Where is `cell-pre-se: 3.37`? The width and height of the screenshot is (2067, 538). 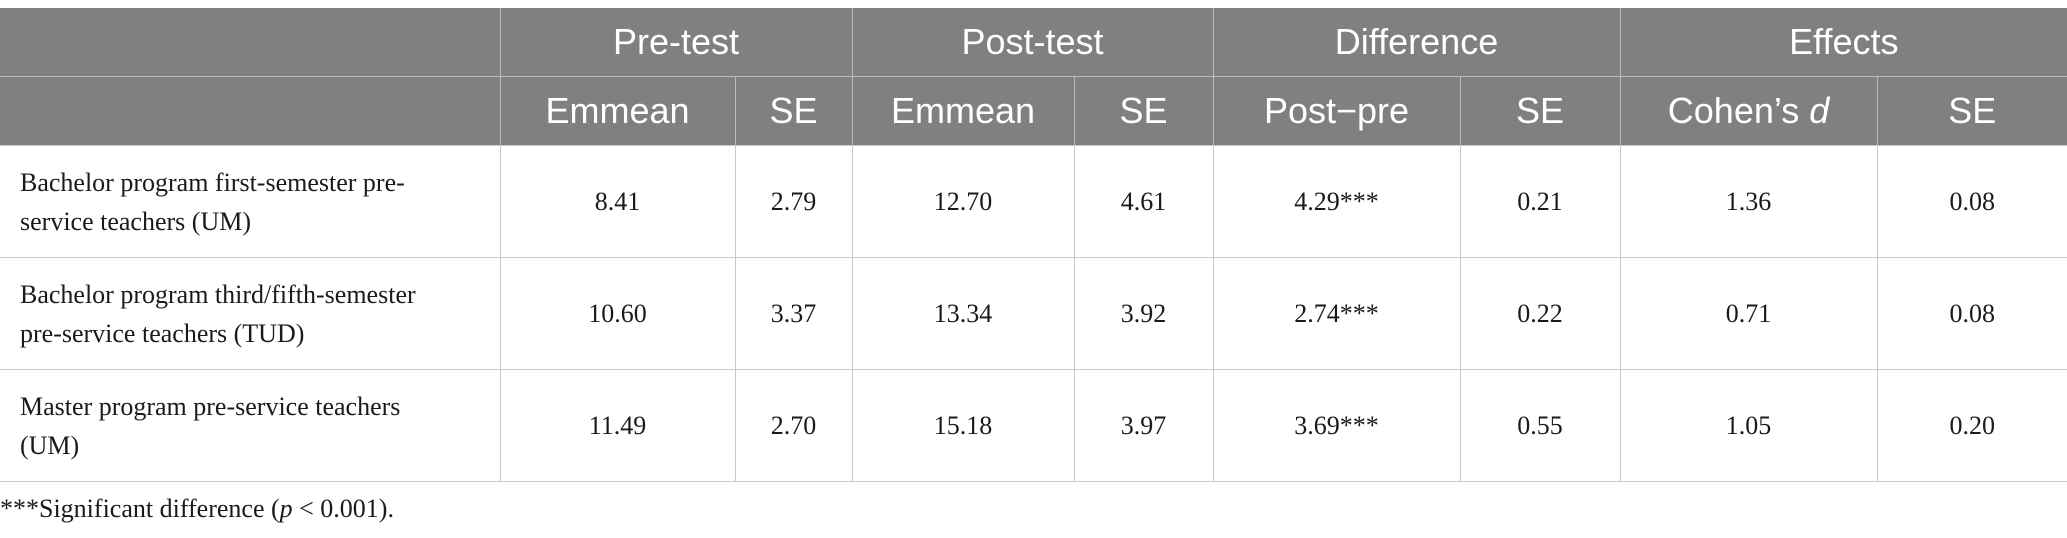
cell-pre-se: 3.37 is located at coordinates (793, 313).